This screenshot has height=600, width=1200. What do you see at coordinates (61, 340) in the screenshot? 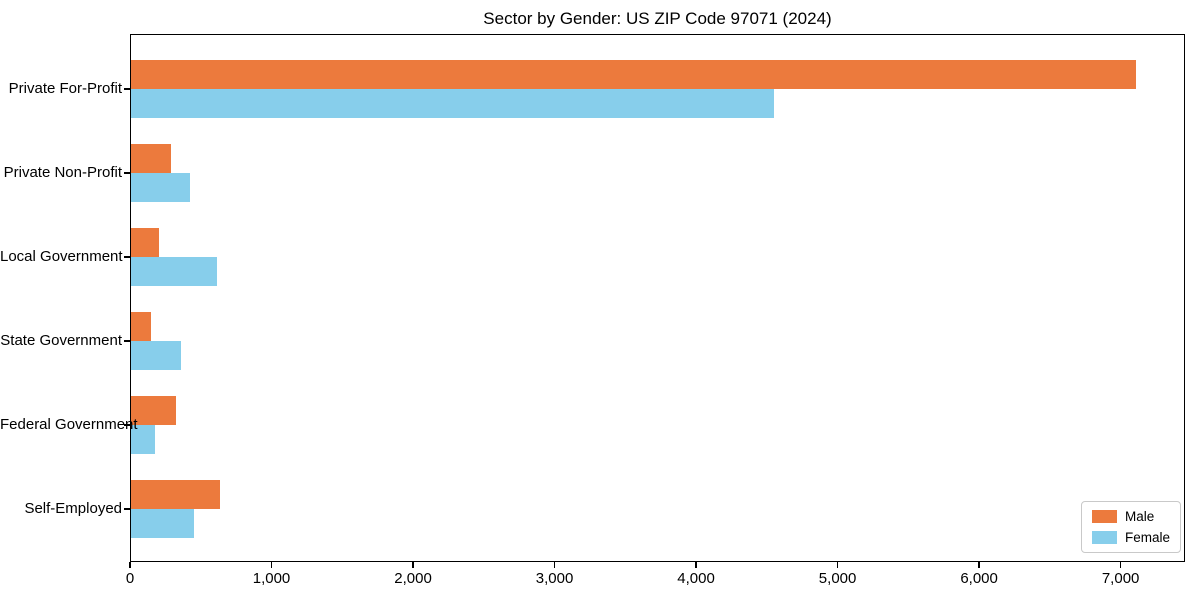
I see `y-axis-label: State Government` at bounding box center [61, 340].